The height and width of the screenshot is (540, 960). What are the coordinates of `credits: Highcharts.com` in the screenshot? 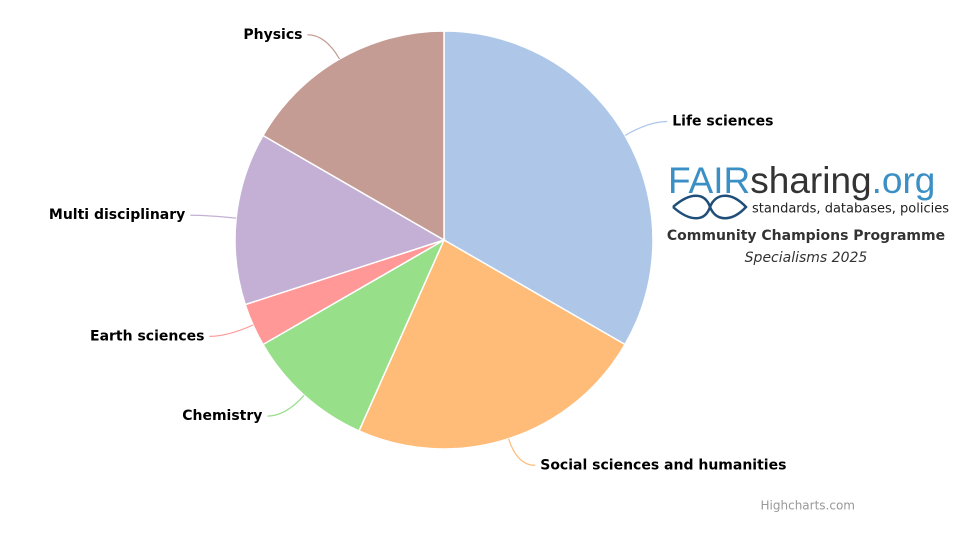 It's located at (808, 506).